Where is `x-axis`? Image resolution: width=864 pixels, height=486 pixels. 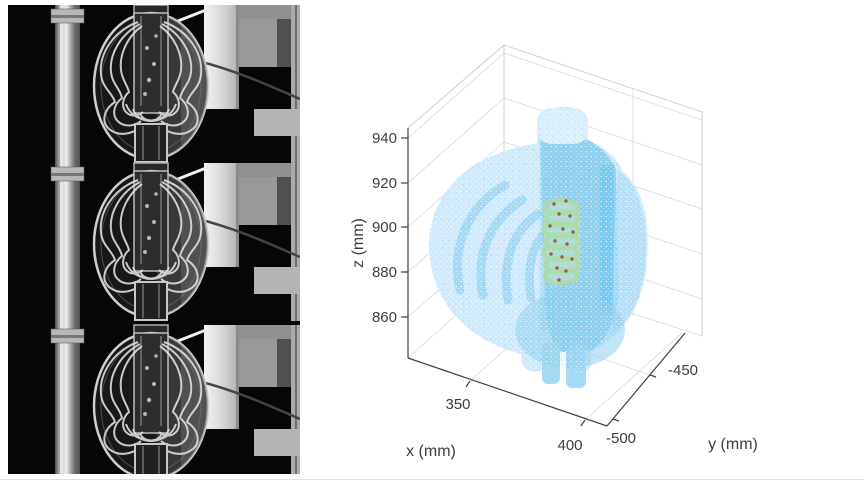 x-axis is located at coordinates (507, 392).